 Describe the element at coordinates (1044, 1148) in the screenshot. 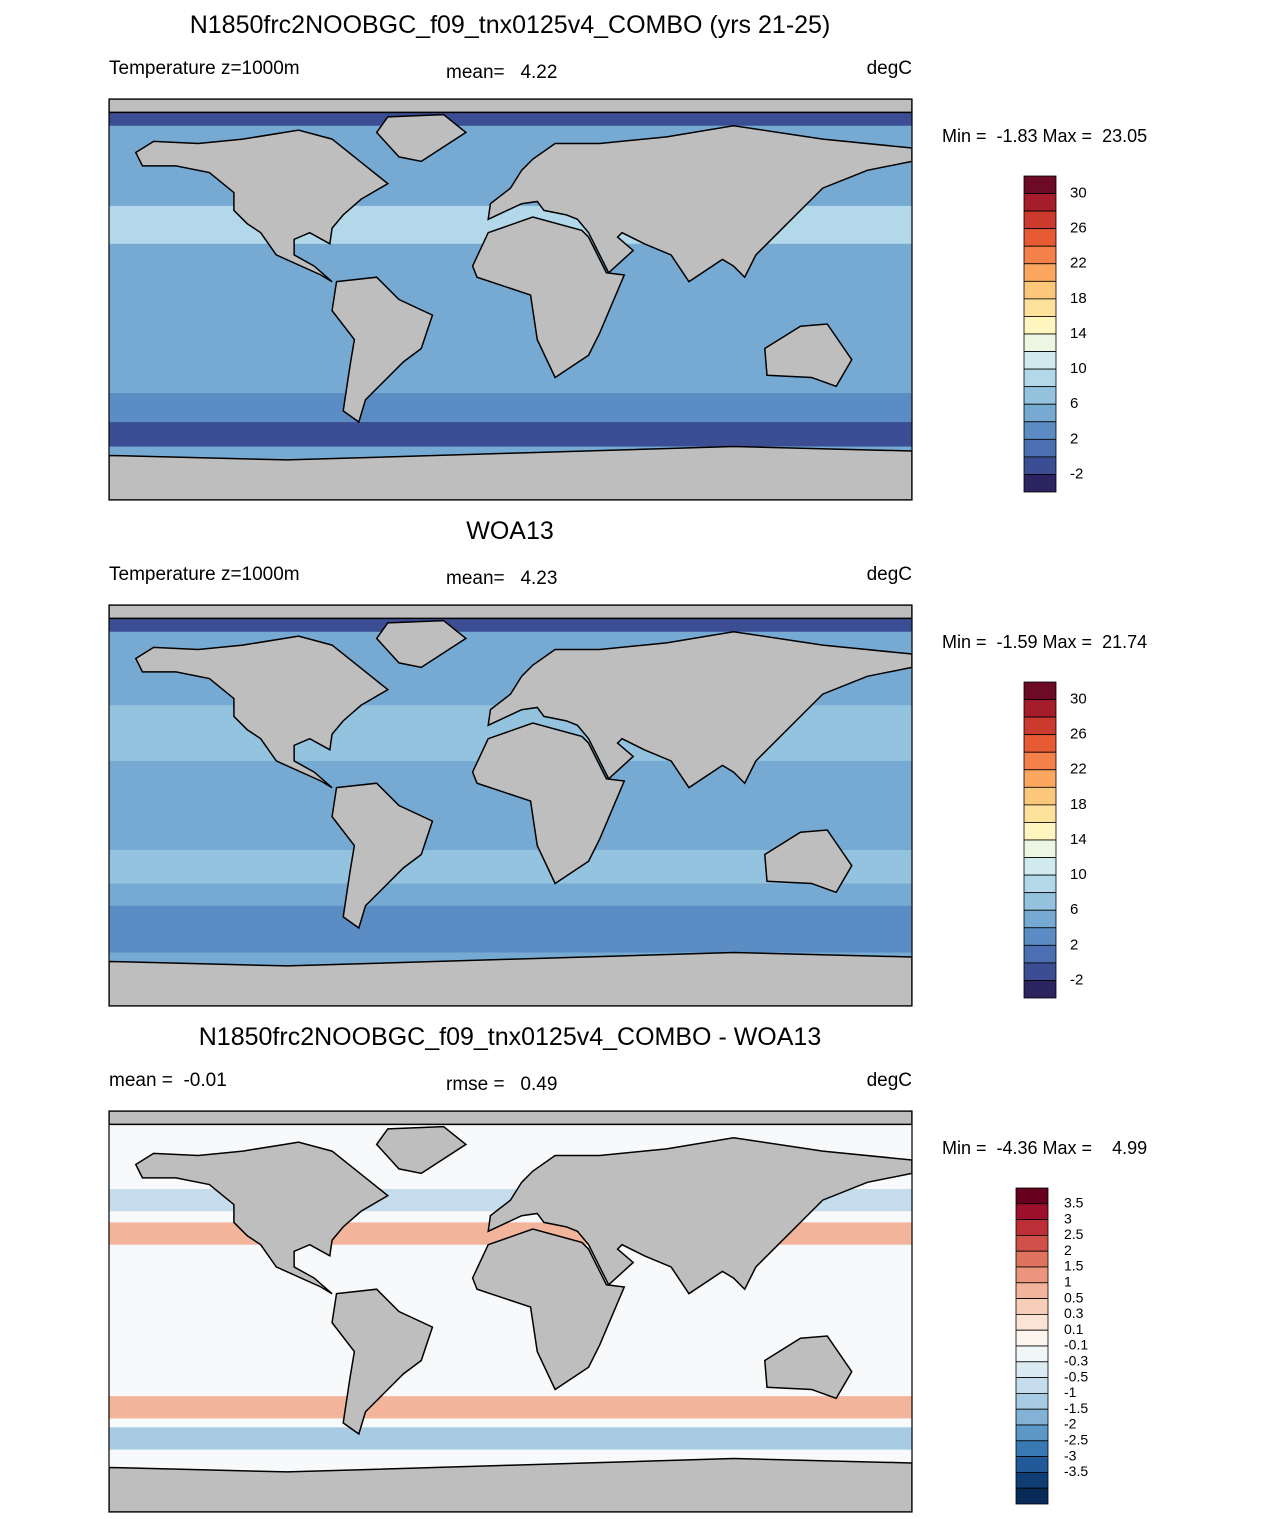

I see `min-max: Min = -4.36 Max = 4.99` at that location.